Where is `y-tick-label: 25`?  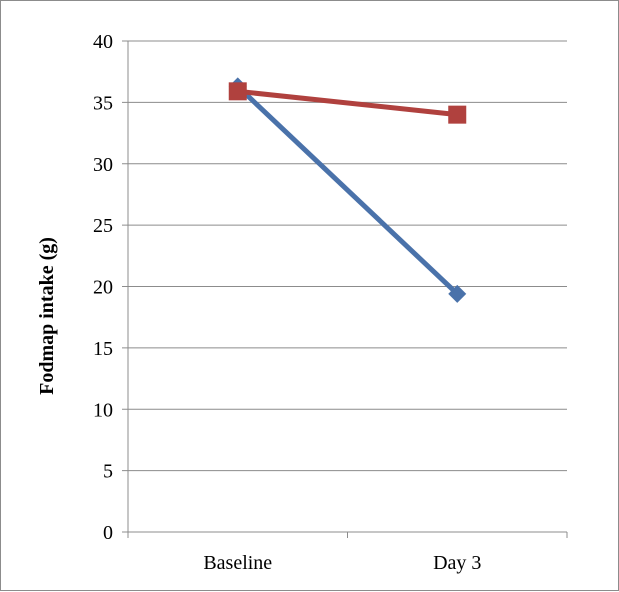
y-tick-label: 25 is located at coordinates (103, 226).